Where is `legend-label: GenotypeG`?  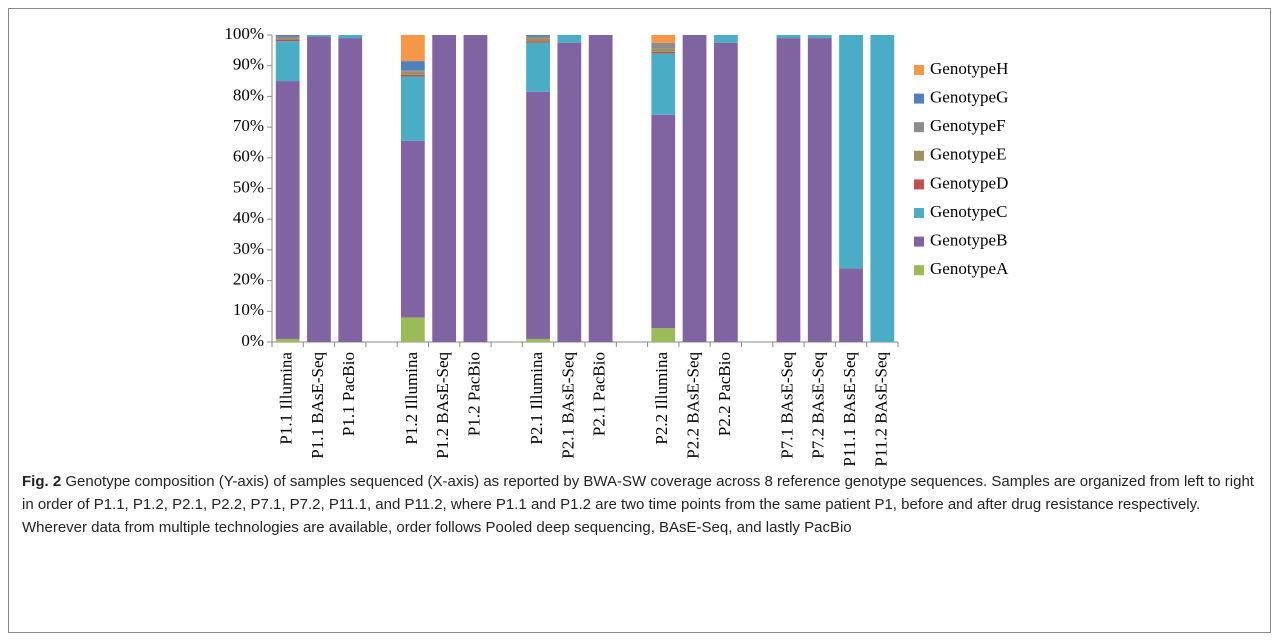 legend-label: GenotypeG is located at coordinates (969, 97).